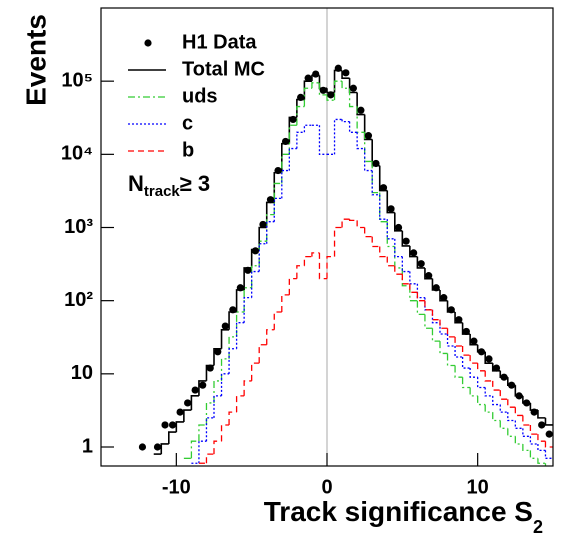 This screenshot has width=567, height=544. What do you see at coordinates (35, 60) in the screenshot?
I see `y-axis-label: Events` at bounding box center [35, 60].